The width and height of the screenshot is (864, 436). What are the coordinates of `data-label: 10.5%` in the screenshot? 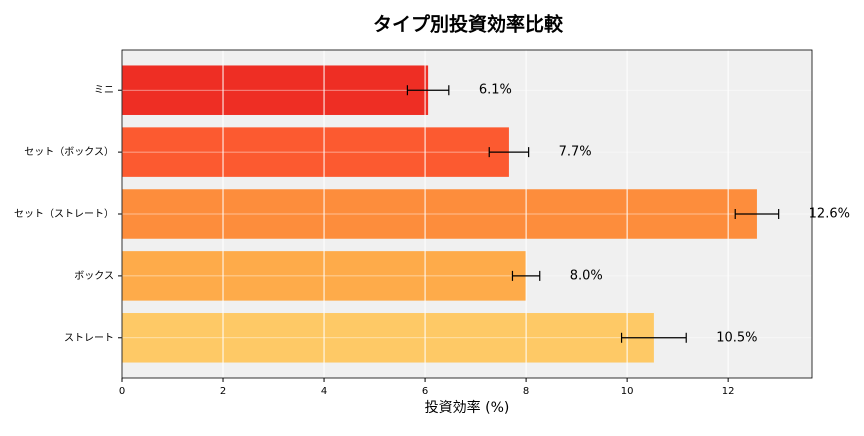 It's located at (736, 337).